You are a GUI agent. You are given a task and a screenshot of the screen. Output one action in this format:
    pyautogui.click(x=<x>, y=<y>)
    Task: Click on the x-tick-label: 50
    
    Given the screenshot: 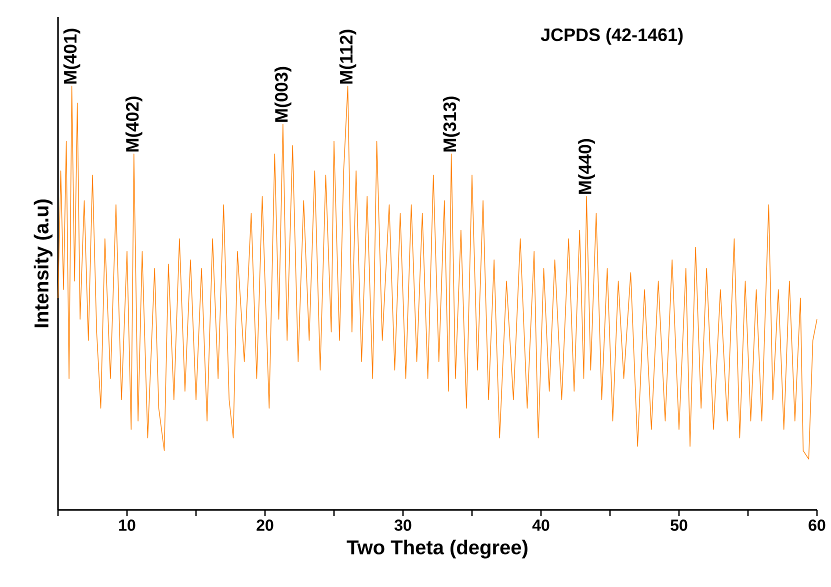 What is the action you would take?
    pyautogui.click(x=679, y=525)
    